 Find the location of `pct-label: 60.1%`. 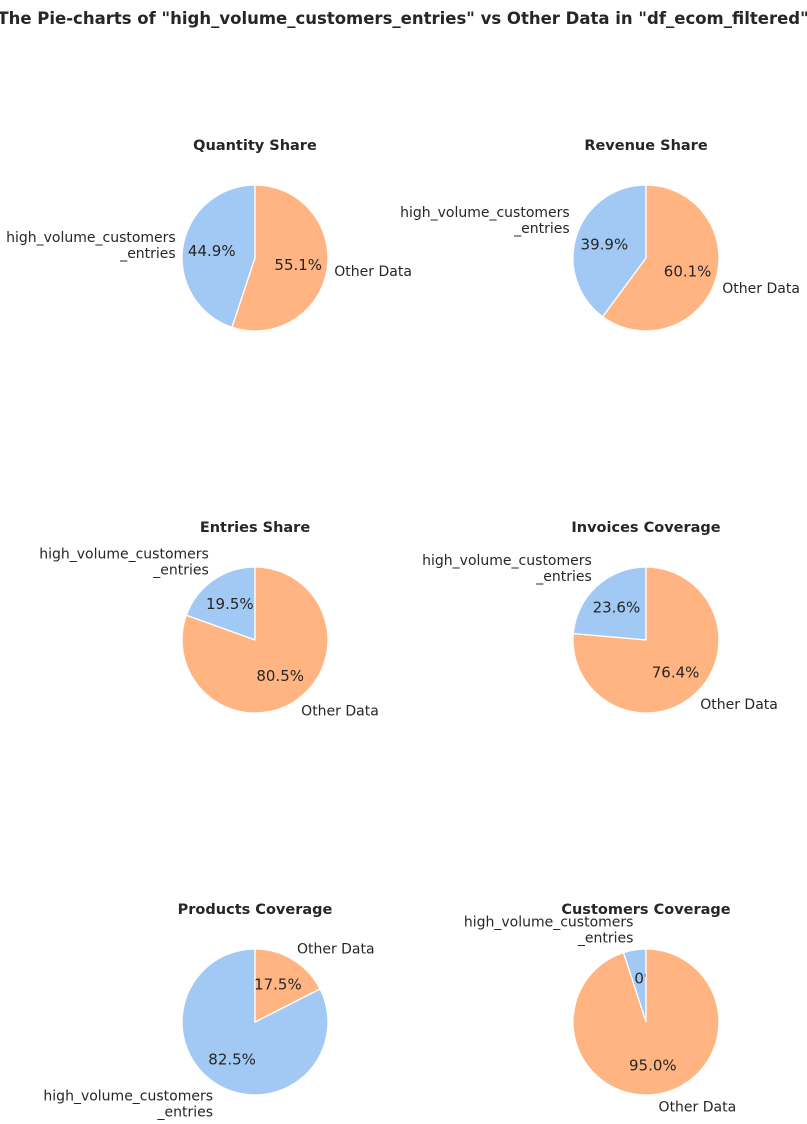

pct-label: 60.1% is located at coordinates (688, 272).